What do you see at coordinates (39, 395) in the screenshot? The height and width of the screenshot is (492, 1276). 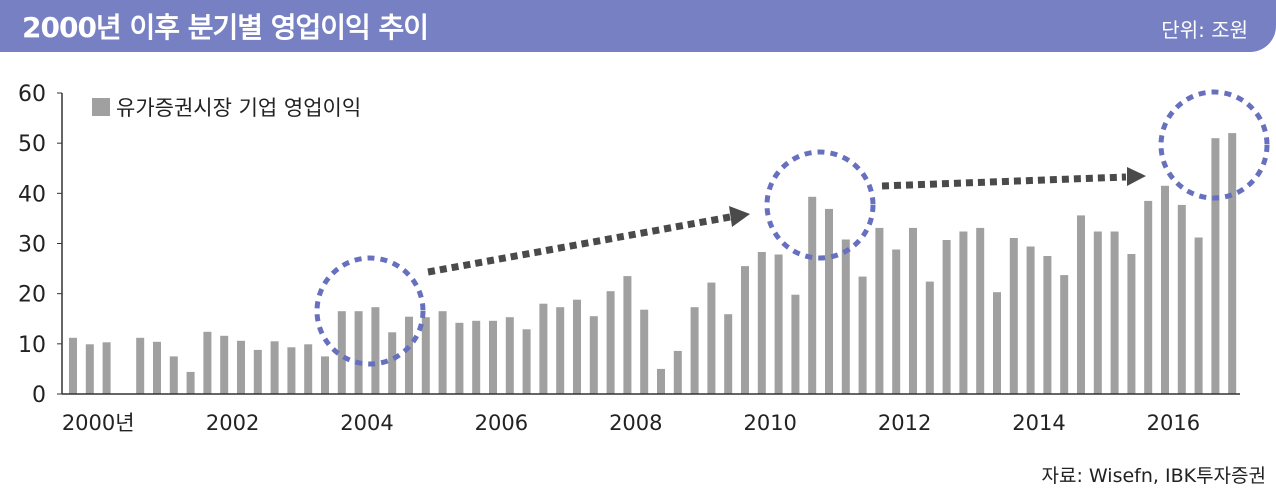 I see `y-tick-label: 0` at bounding box center [39, 395].